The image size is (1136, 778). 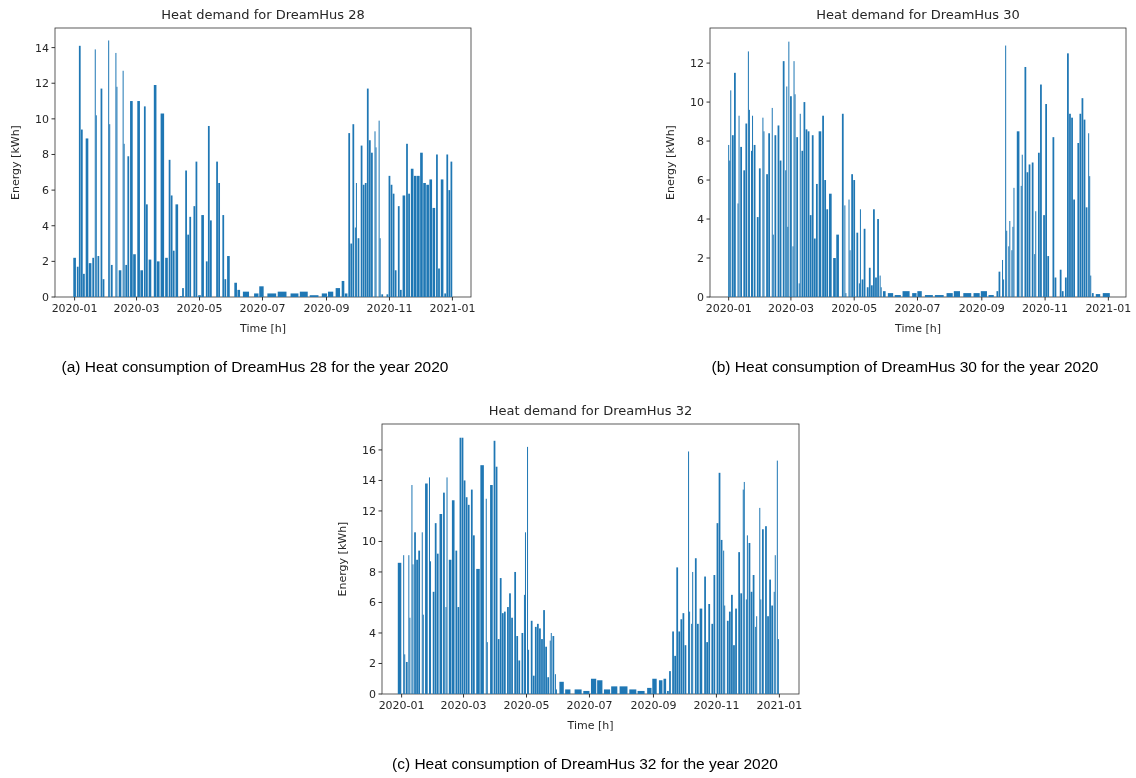 What do you see at coordinates (905, 366) in the screenshot?
I see `text: (b) Heat consumption of DreamHus 30 for the year 2020` at bounding box center [905, 366].